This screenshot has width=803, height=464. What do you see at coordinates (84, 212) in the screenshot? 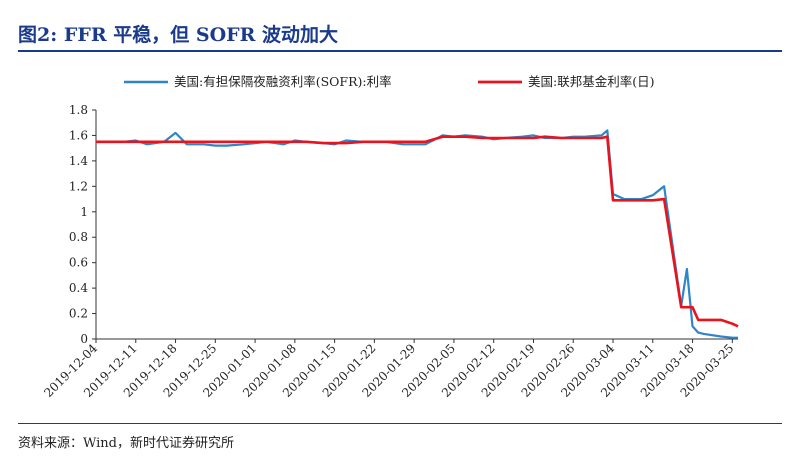
I see `y-tick-label: 1` at bounding box center [84, 212].